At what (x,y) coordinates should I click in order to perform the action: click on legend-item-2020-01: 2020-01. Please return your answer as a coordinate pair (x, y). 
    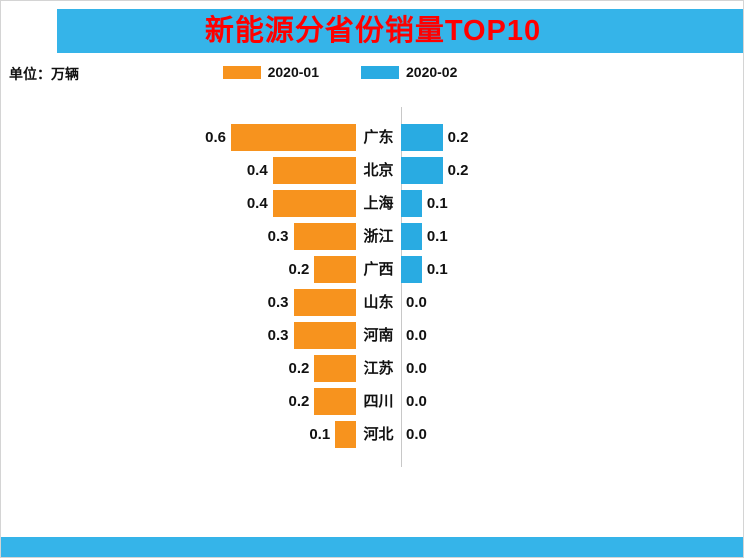
    Looking at the image, I should click on (270, 72).